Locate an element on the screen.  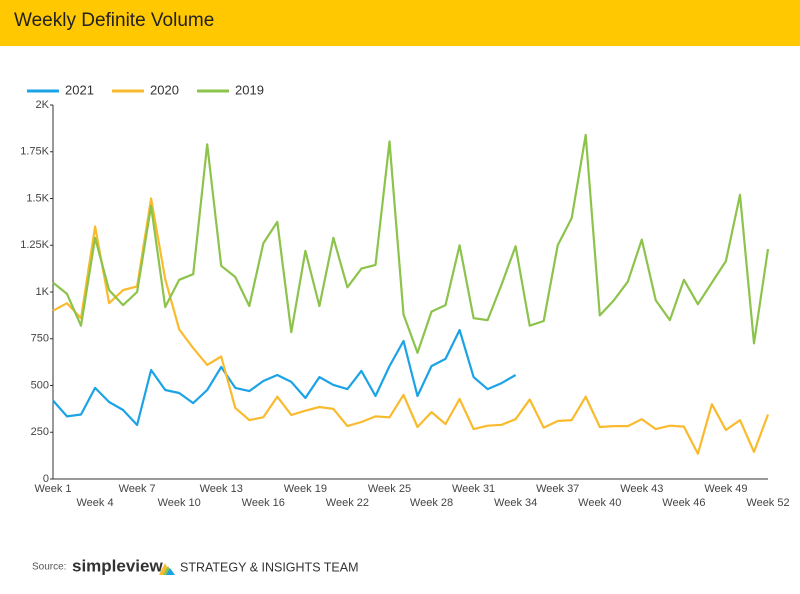
series-line is located at coordinates (284, 377).